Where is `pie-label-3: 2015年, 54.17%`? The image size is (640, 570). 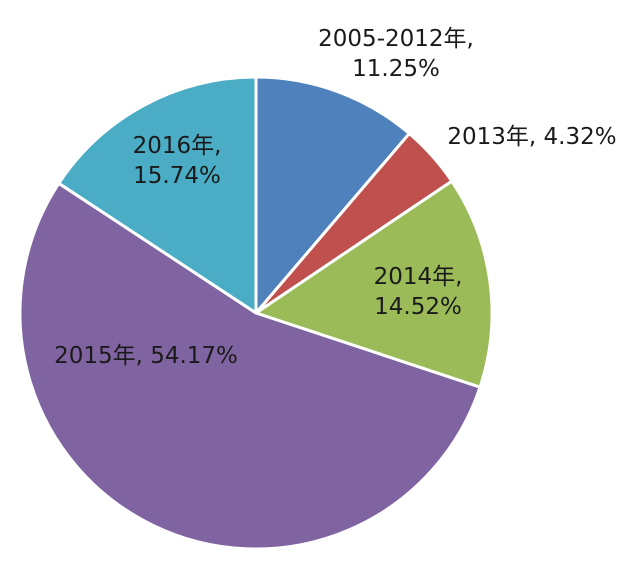
pie-label-3: 2015年, 54.17% is located at coordinates (146, 356).